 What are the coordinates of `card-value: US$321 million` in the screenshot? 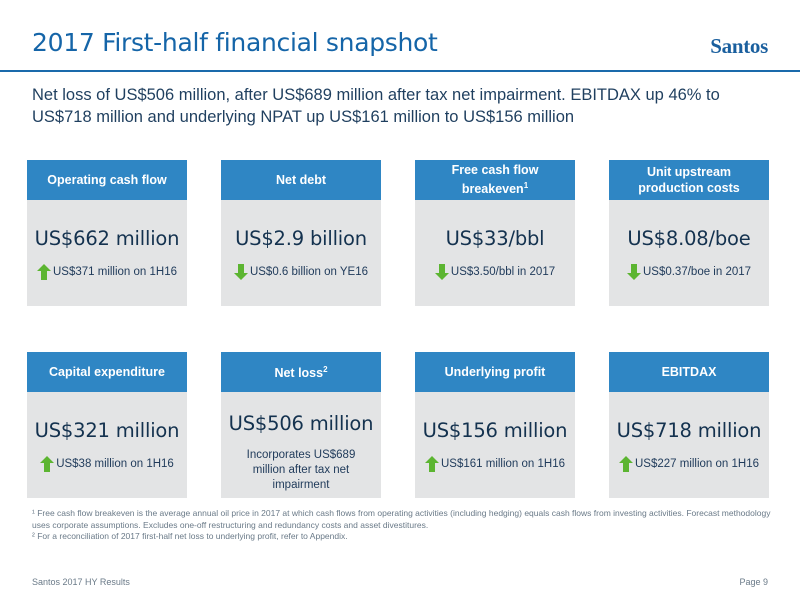 It's located at (107, 430).